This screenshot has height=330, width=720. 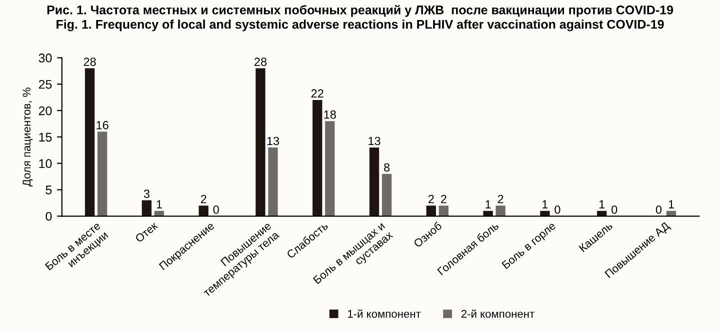 What do you see at coordinates (49, 216) in the screenshot?
I see `y-tick-label: 0` at bounding box center [49, 216].